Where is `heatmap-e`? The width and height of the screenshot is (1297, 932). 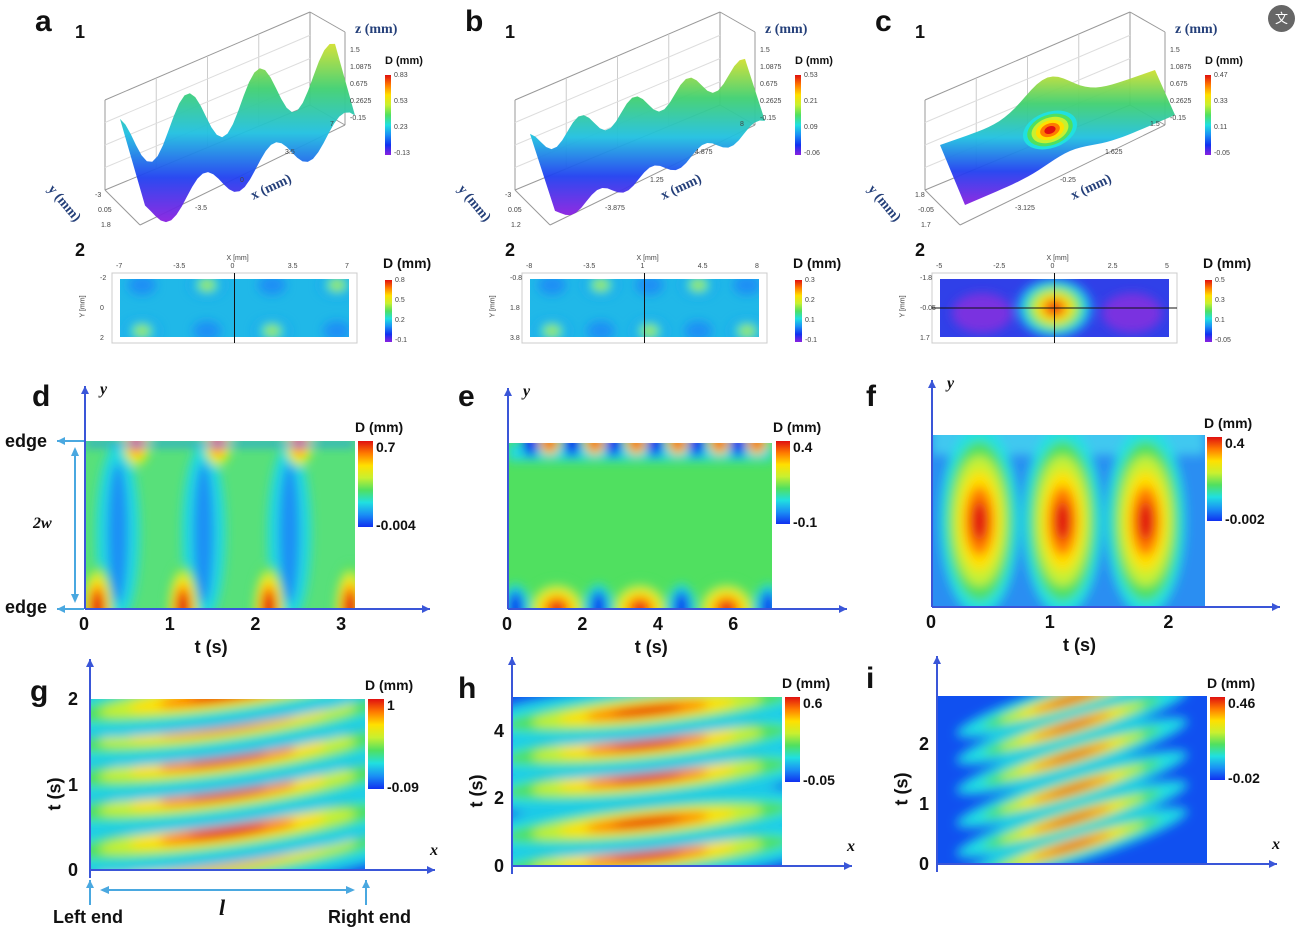
heatmap-e is located at coordinates (640, 526).